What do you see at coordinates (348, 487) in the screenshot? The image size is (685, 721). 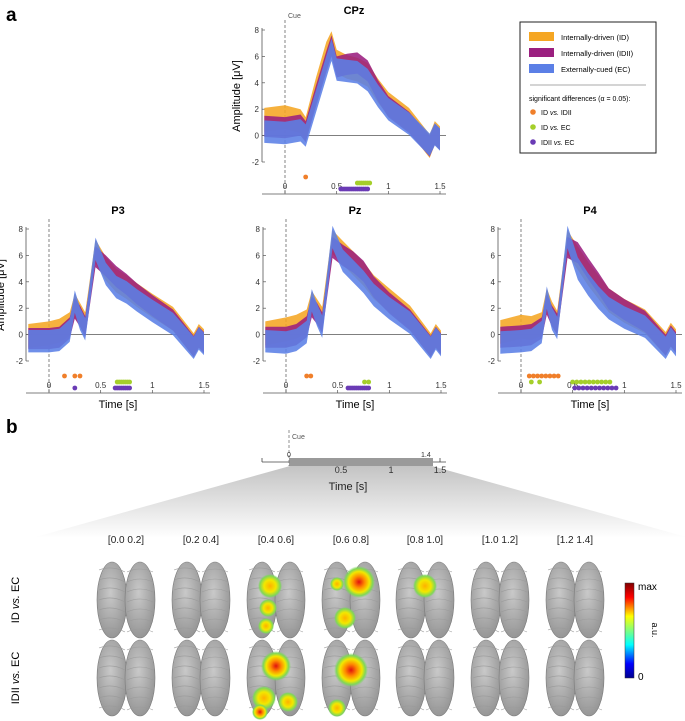 I see `timeline-xlabel: Time [s]` at bounding box center [348, 487].